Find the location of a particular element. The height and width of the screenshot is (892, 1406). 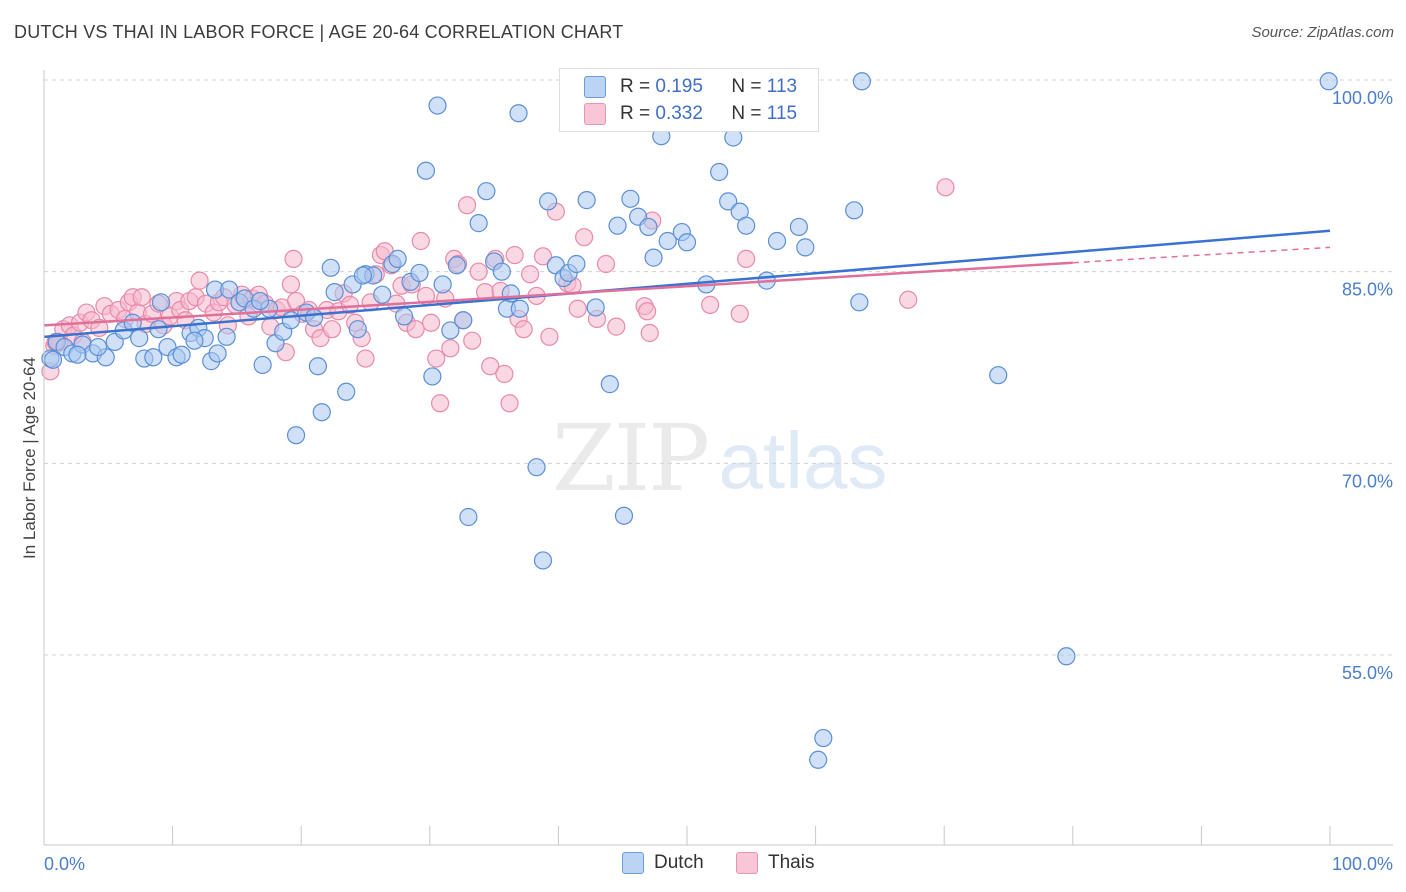

thai-trend-extension is located at coordinates (1201, 255).